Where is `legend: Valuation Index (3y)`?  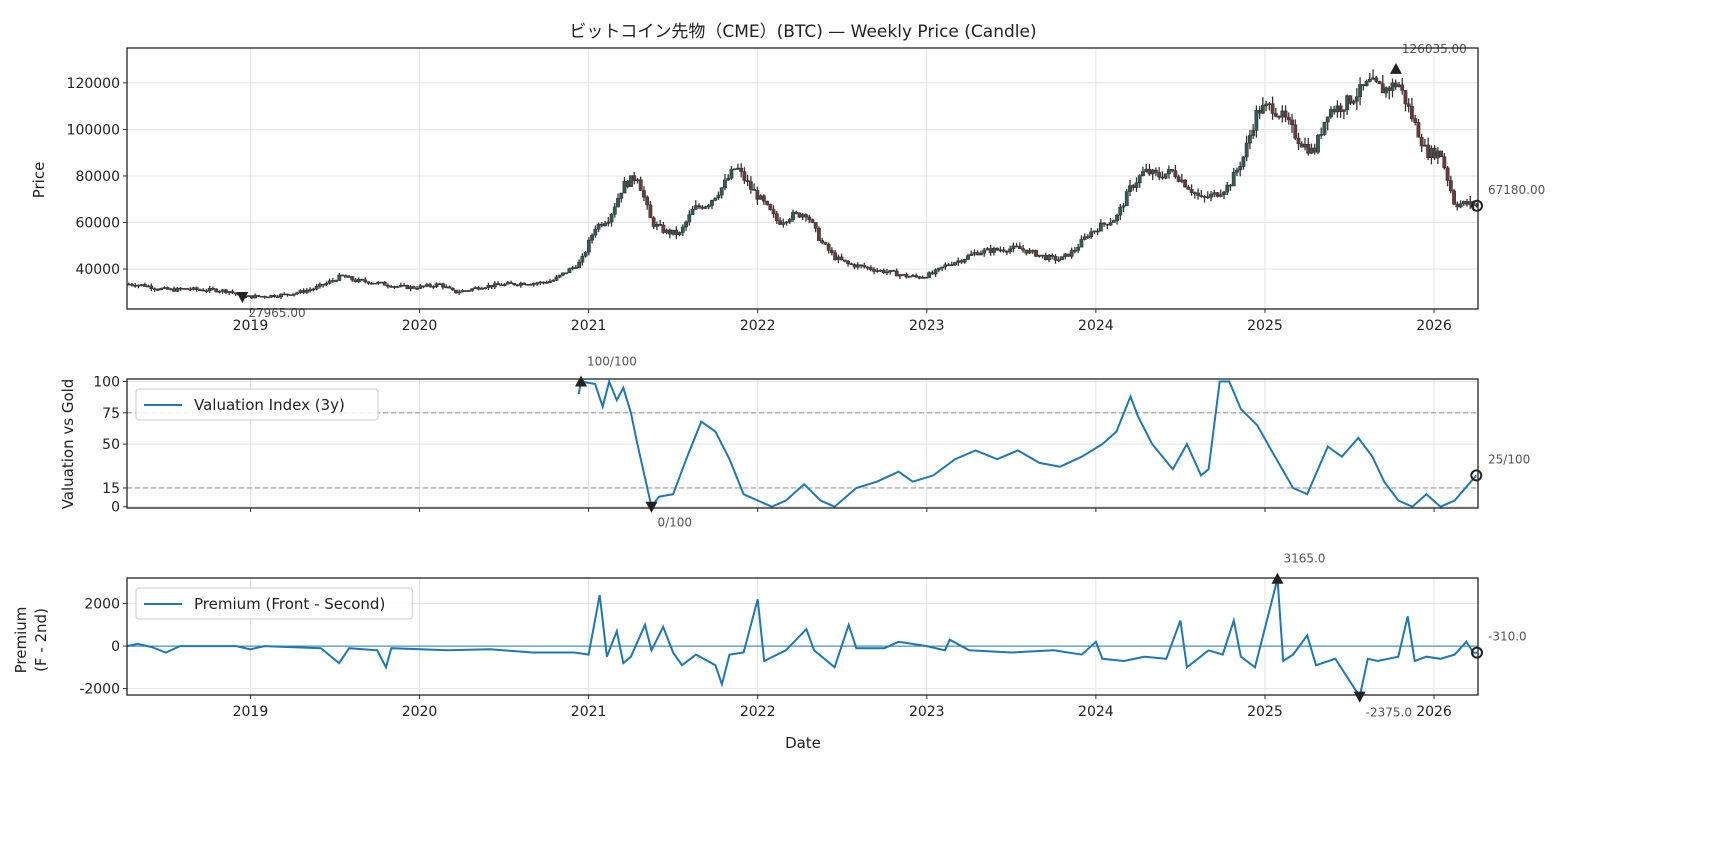 legend: Valuation Index (3y) is located at coordinates (257, 404).